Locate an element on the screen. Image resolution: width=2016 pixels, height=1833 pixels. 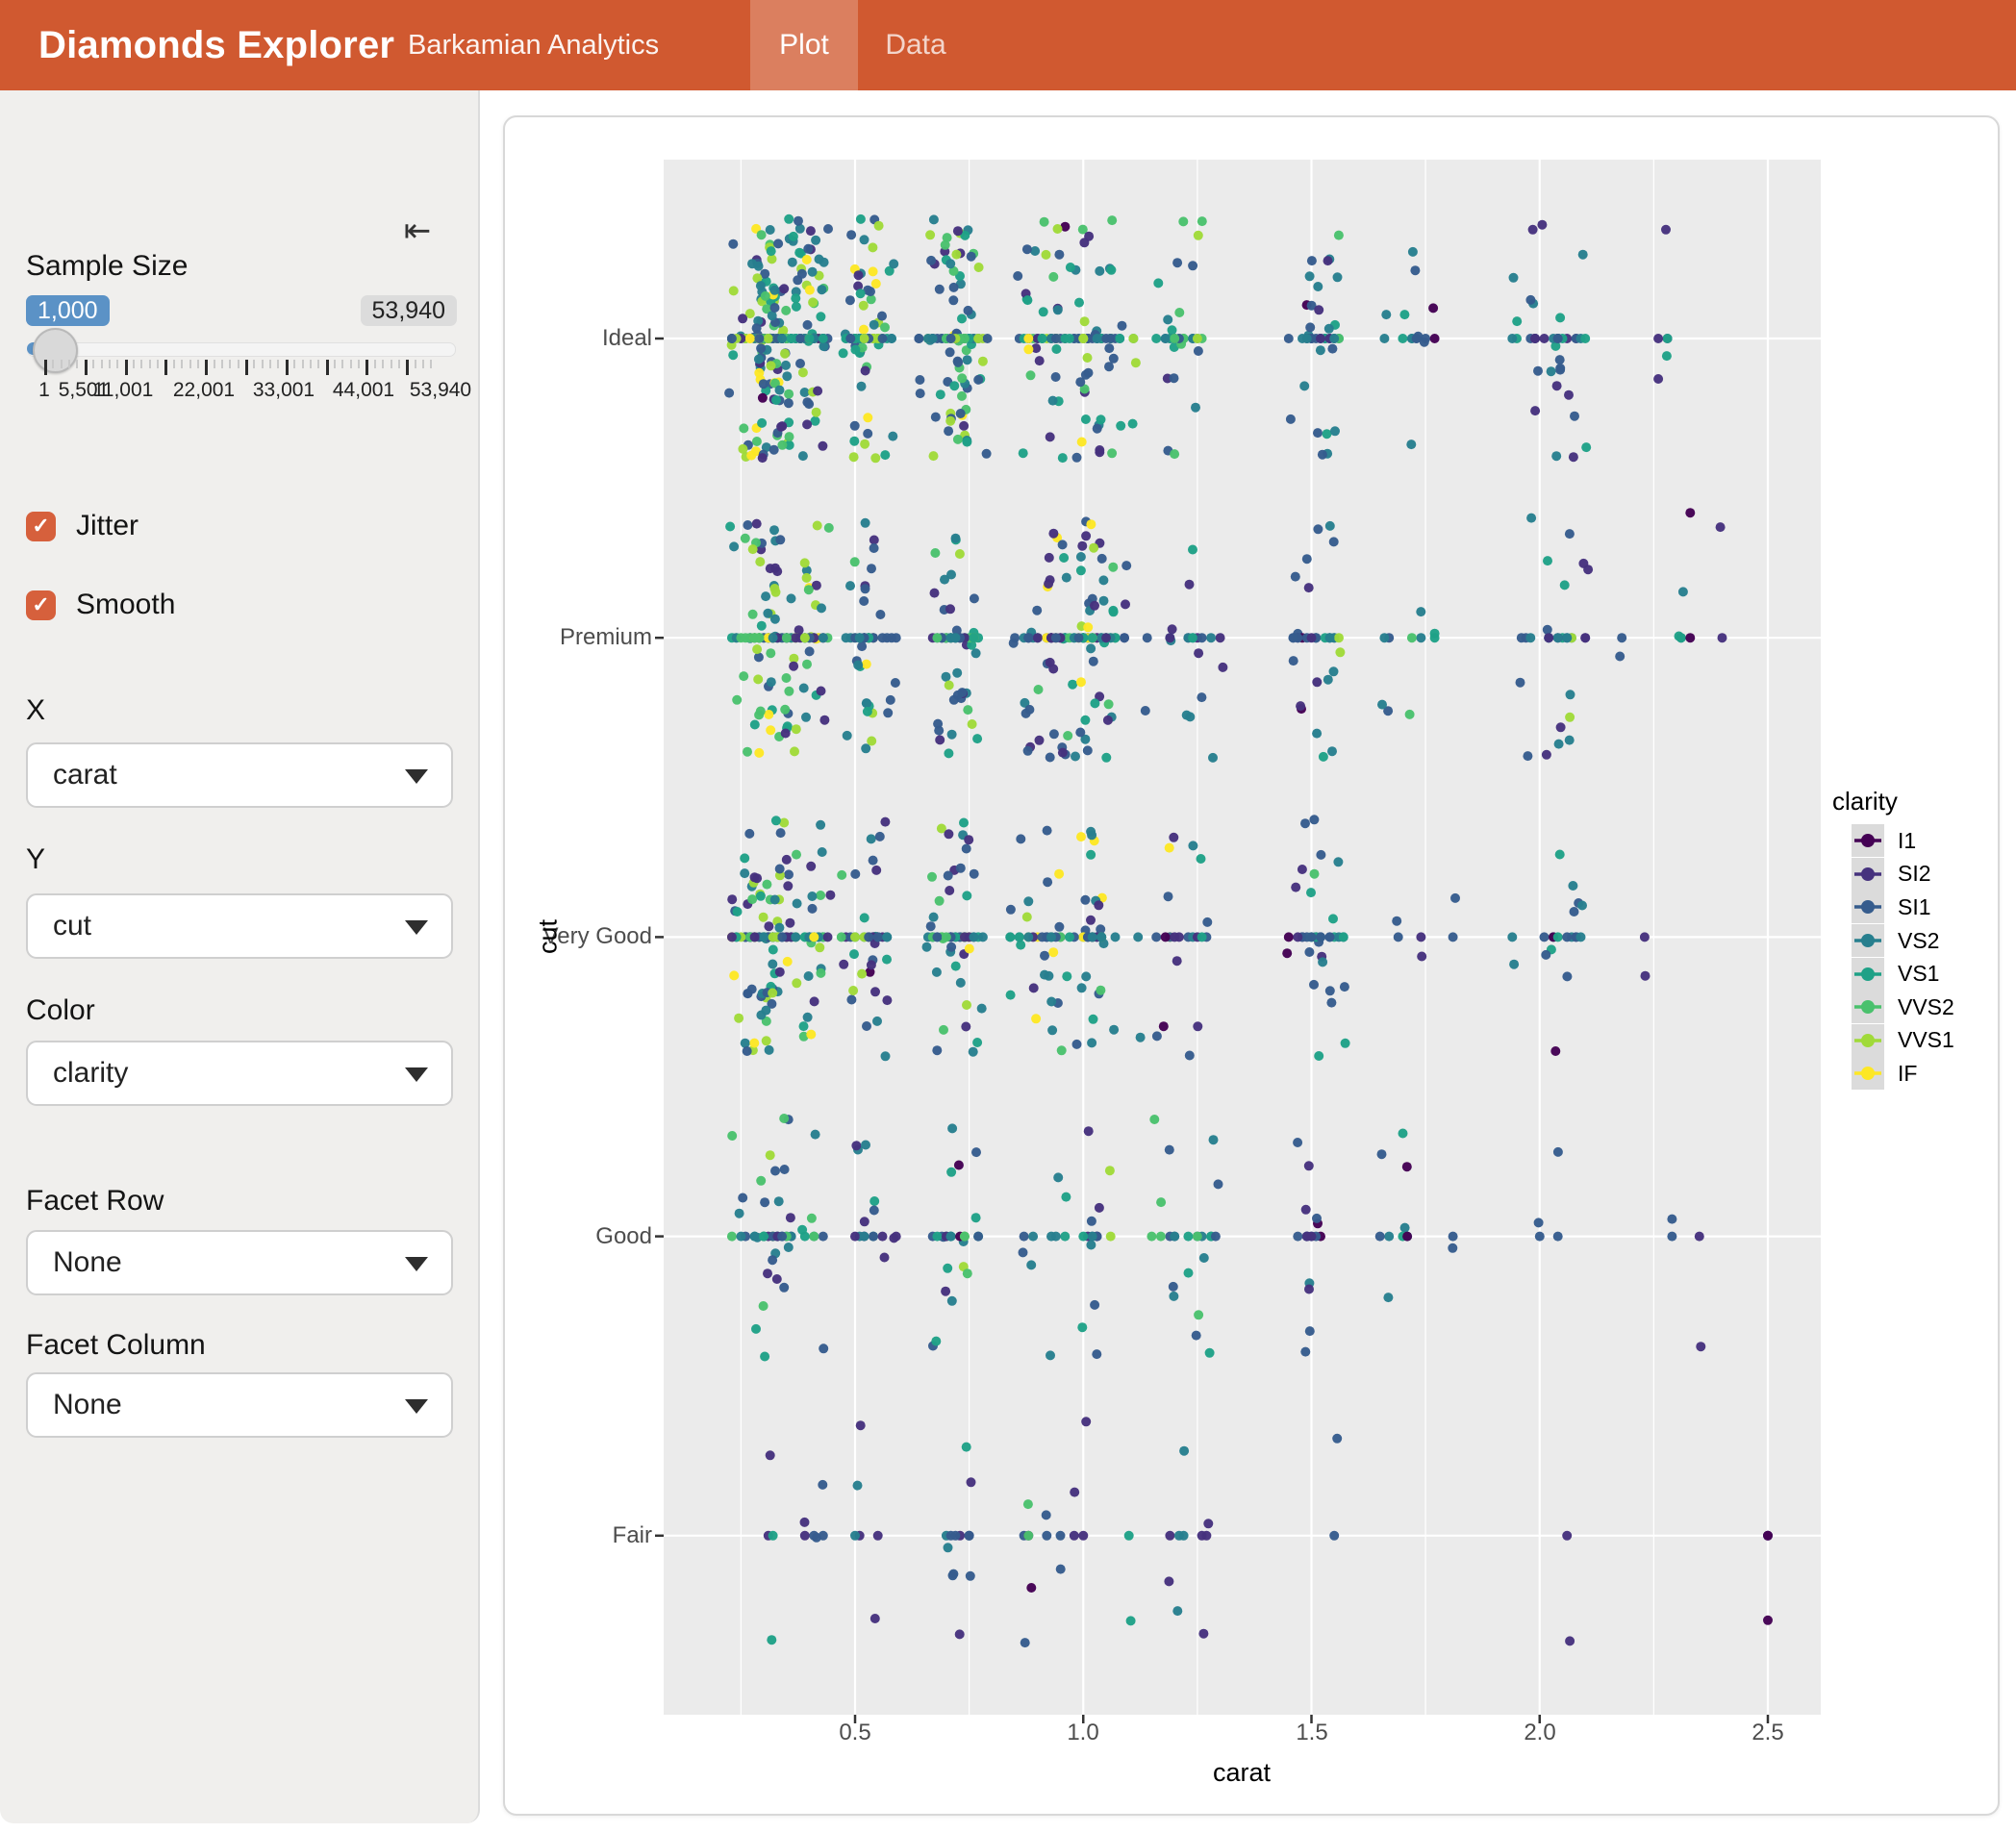
legend-entry-label: VS1 is located at coordinates (1919, 974).